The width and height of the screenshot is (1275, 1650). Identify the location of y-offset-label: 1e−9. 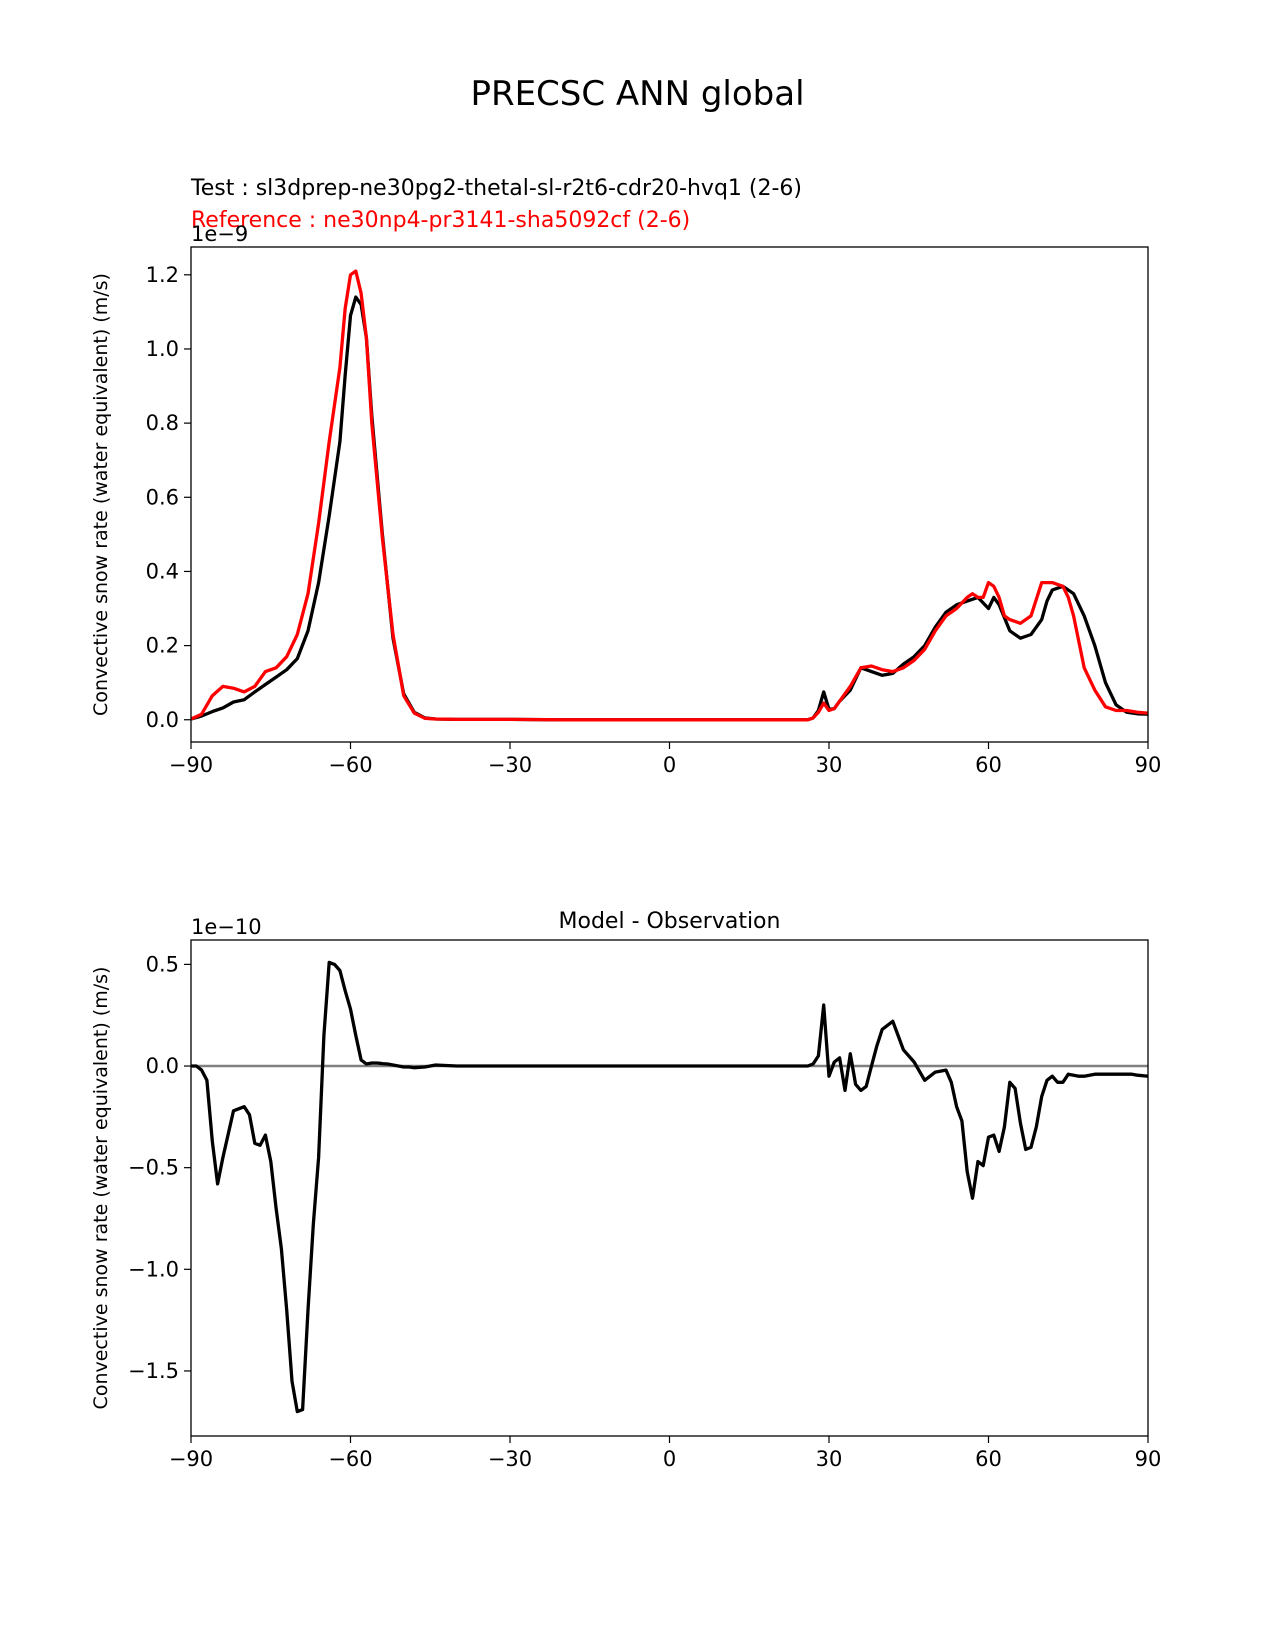
(219, 234).